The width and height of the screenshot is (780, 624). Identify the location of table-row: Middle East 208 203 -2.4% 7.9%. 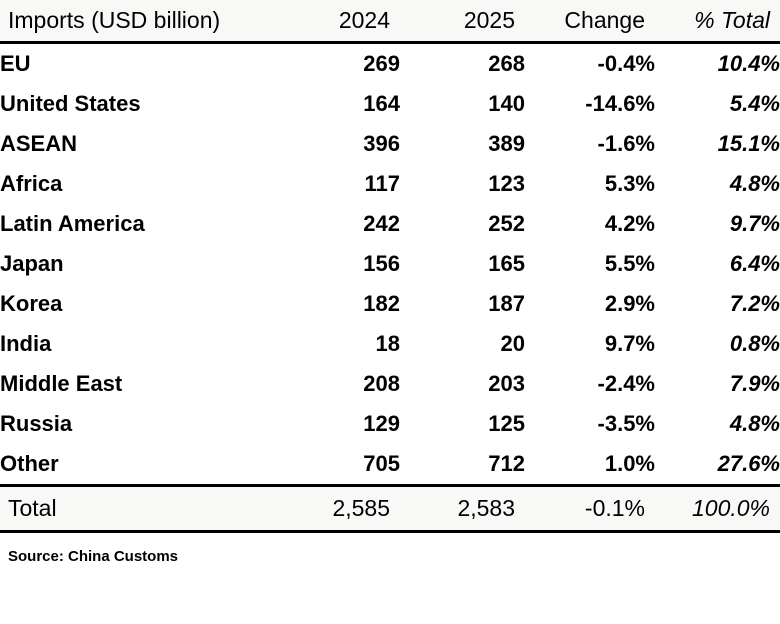
(390, 384).